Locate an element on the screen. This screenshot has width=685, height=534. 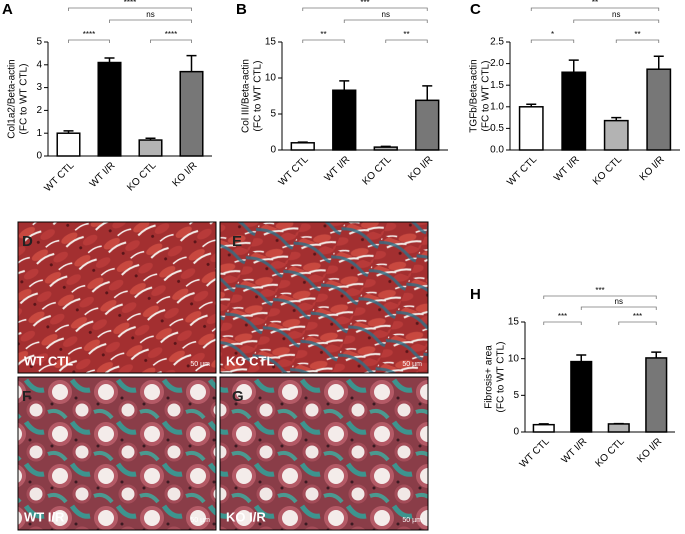
image-e is located at coordinates (324, 297).